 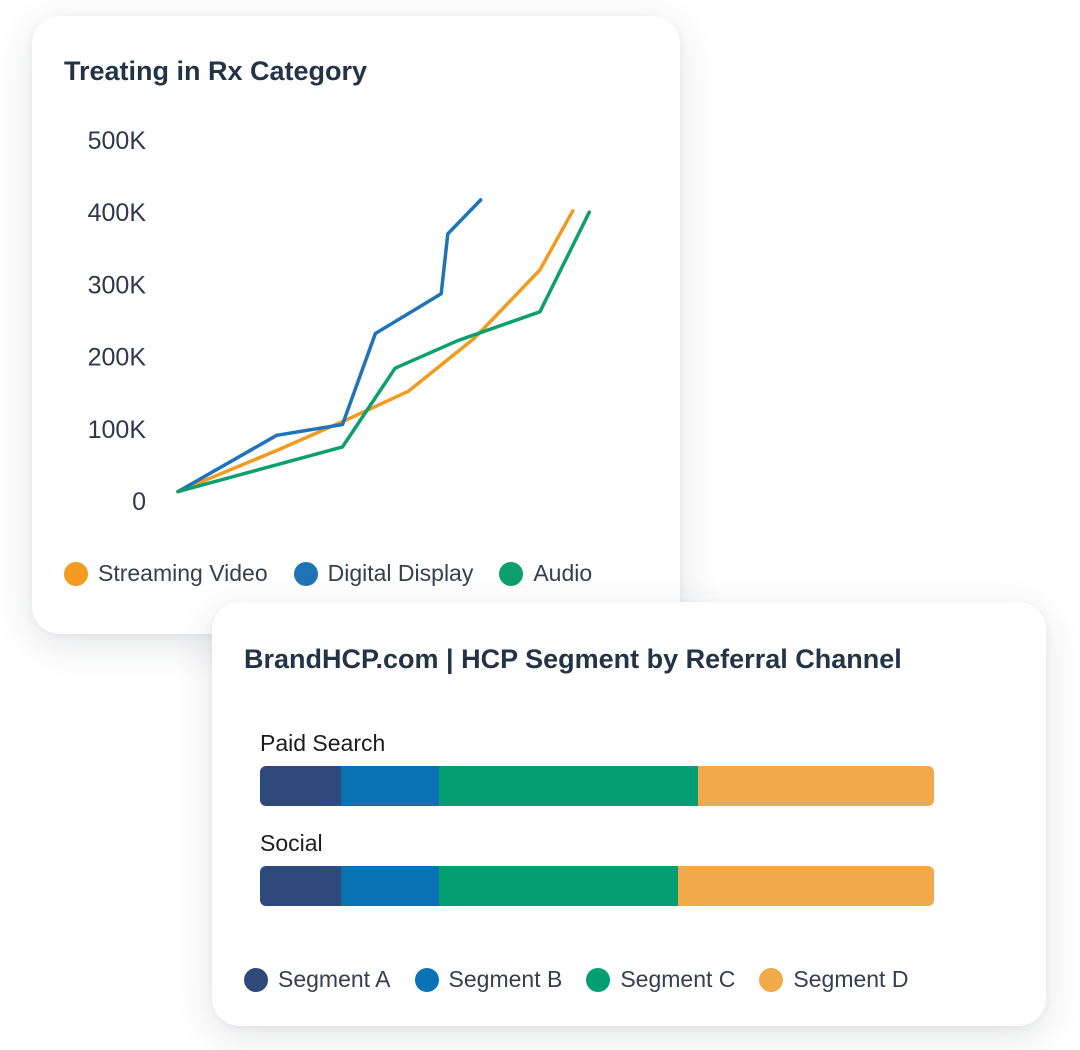 I want to click on line-chart-legend: Streaming Video Digital Display Audio, so click(x=341, y=573).